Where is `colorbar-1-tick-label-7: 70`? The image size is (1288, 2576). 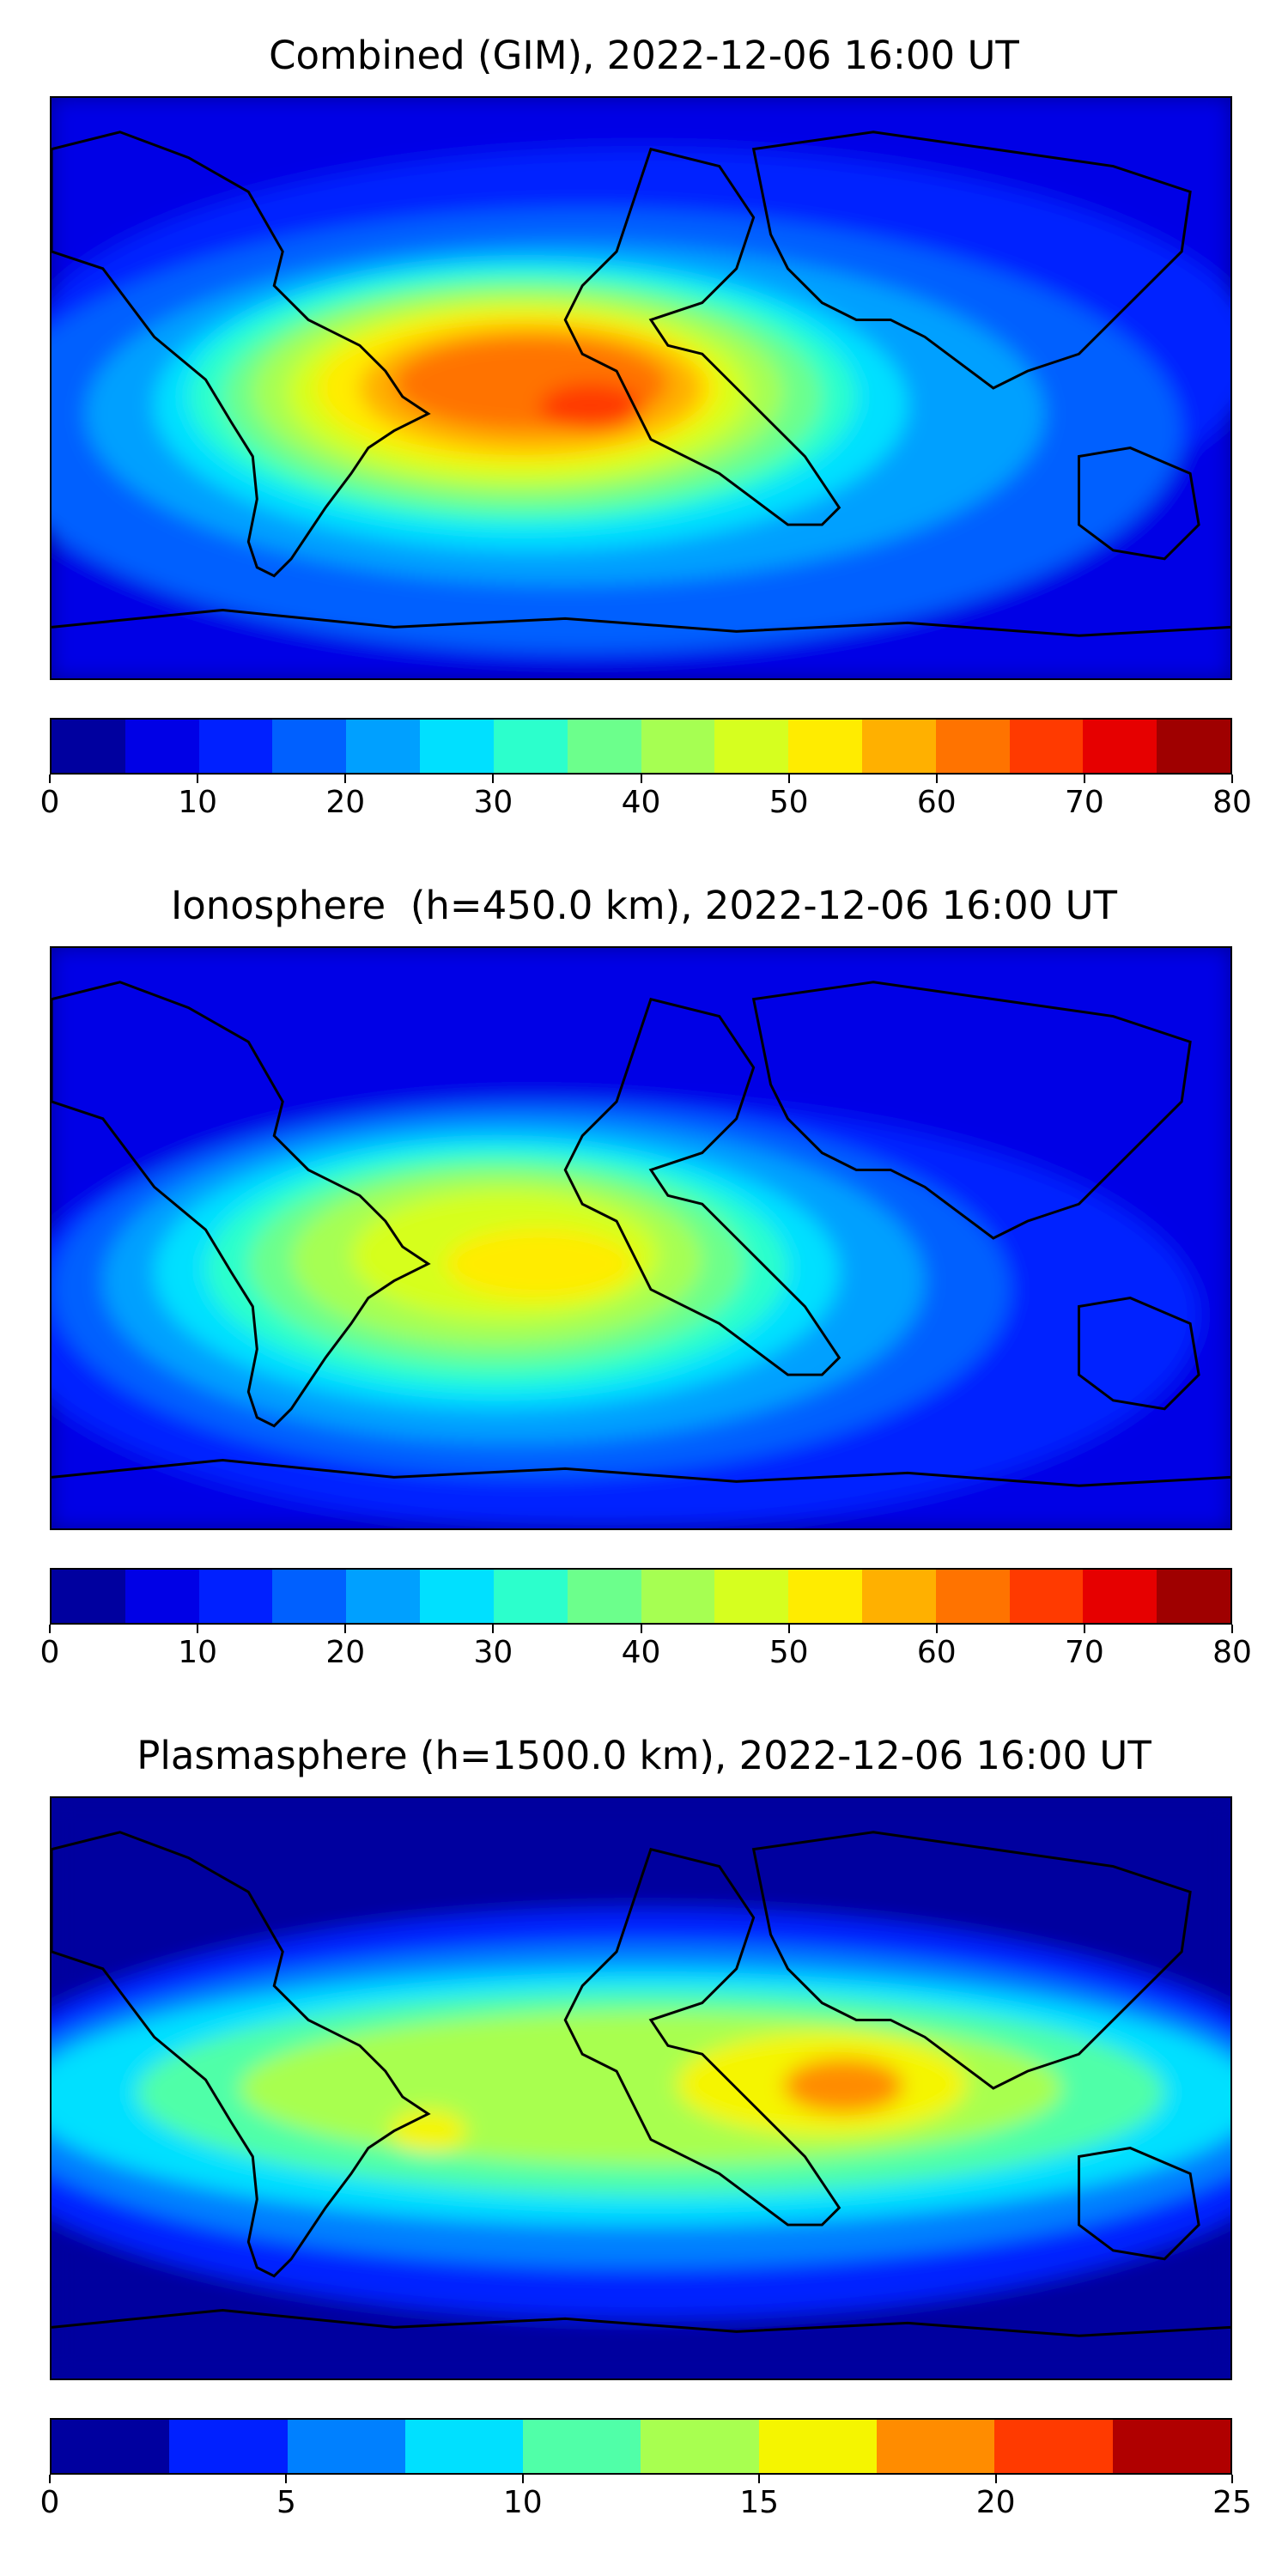
colorbar-1-tick-label-7: 70 is located at coordinates (1084, 802).